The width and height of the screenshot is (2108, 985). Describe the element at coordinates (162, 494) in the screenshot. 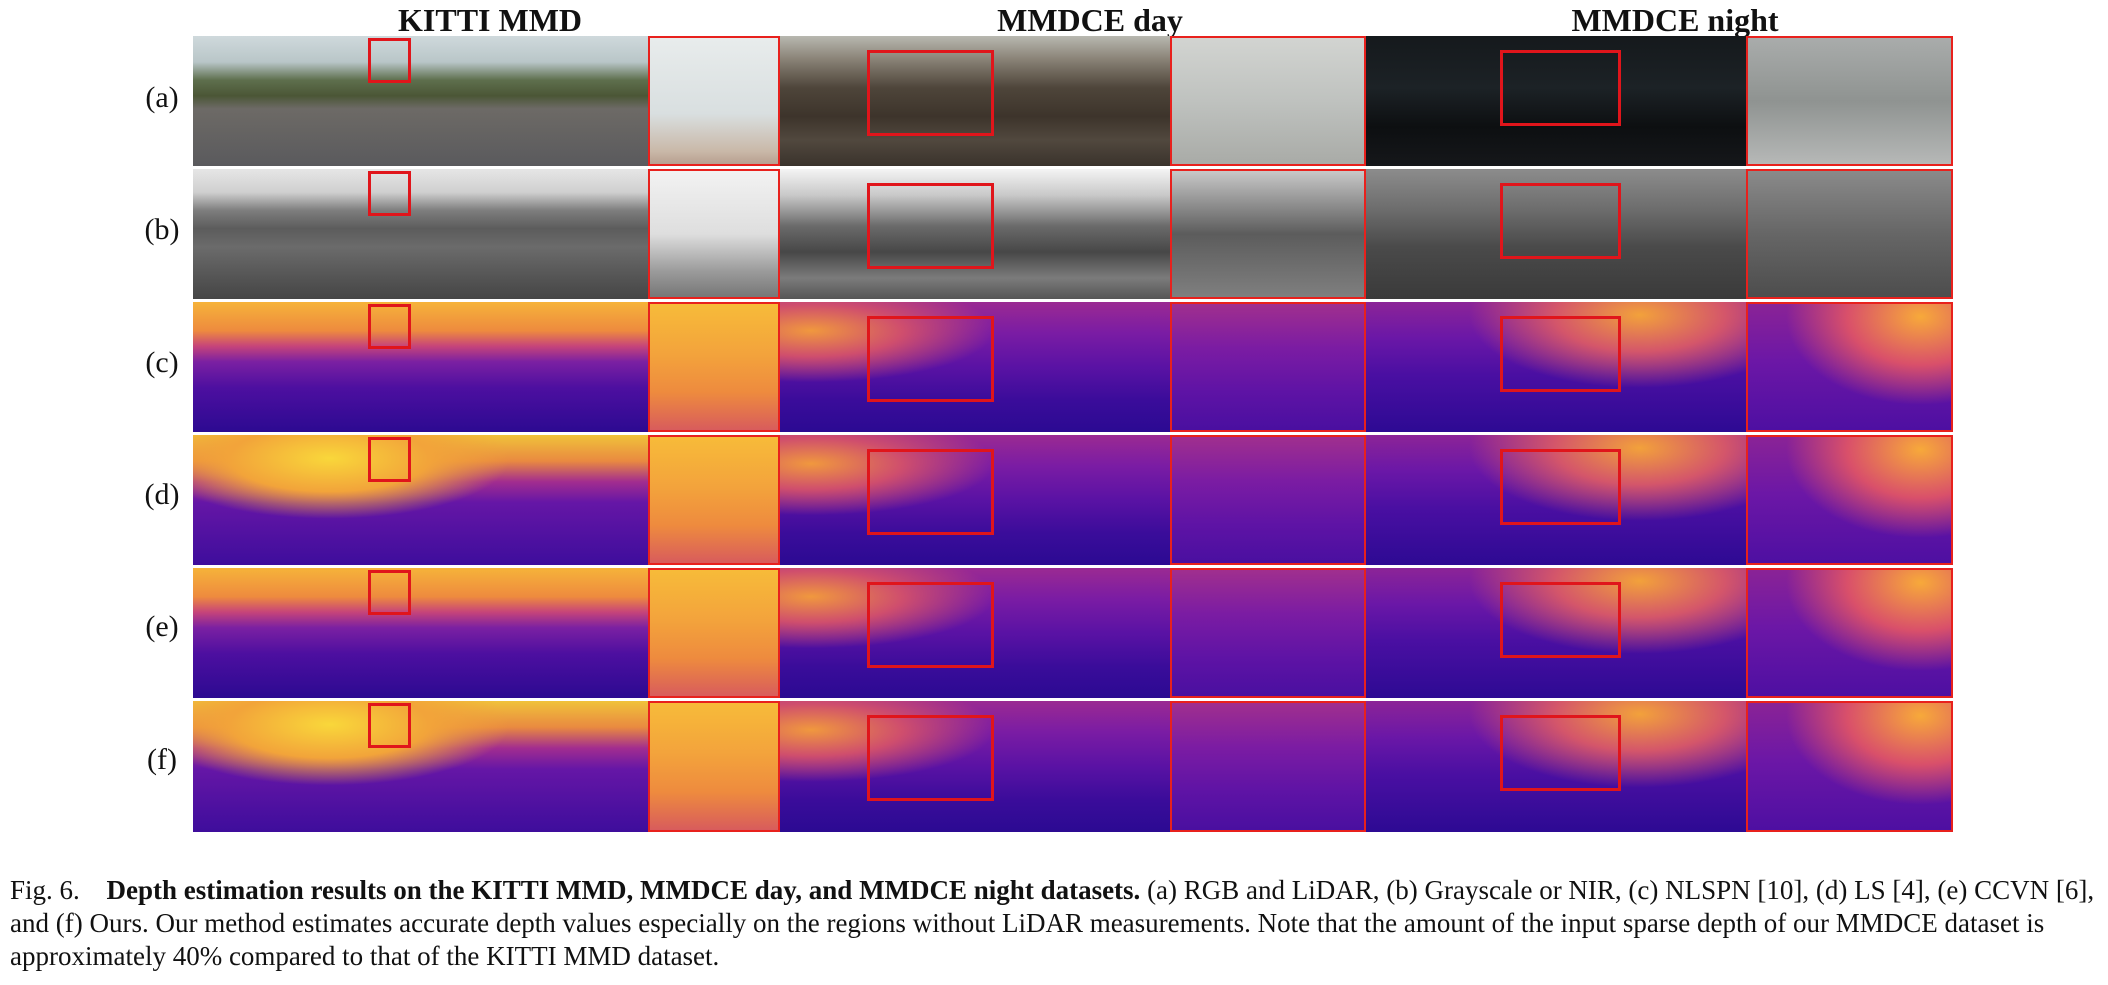

I see `row-label-d: (d)` at that location.